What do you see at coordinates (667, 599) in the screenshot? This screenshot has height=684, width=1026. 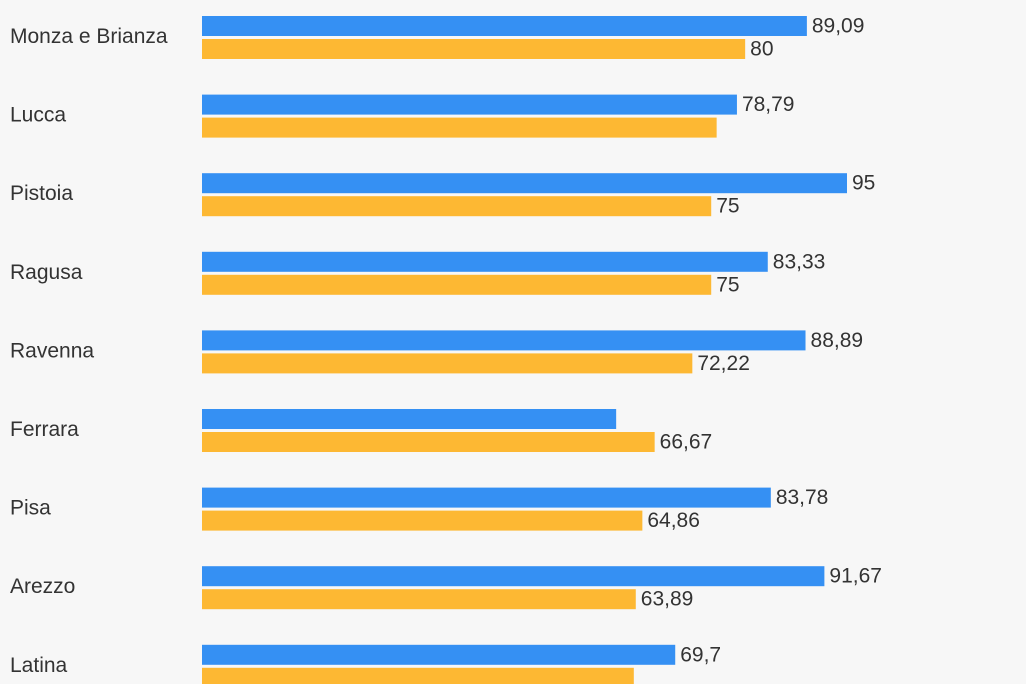 I see `value-label: 63,89` at bounding box center [667, 599].